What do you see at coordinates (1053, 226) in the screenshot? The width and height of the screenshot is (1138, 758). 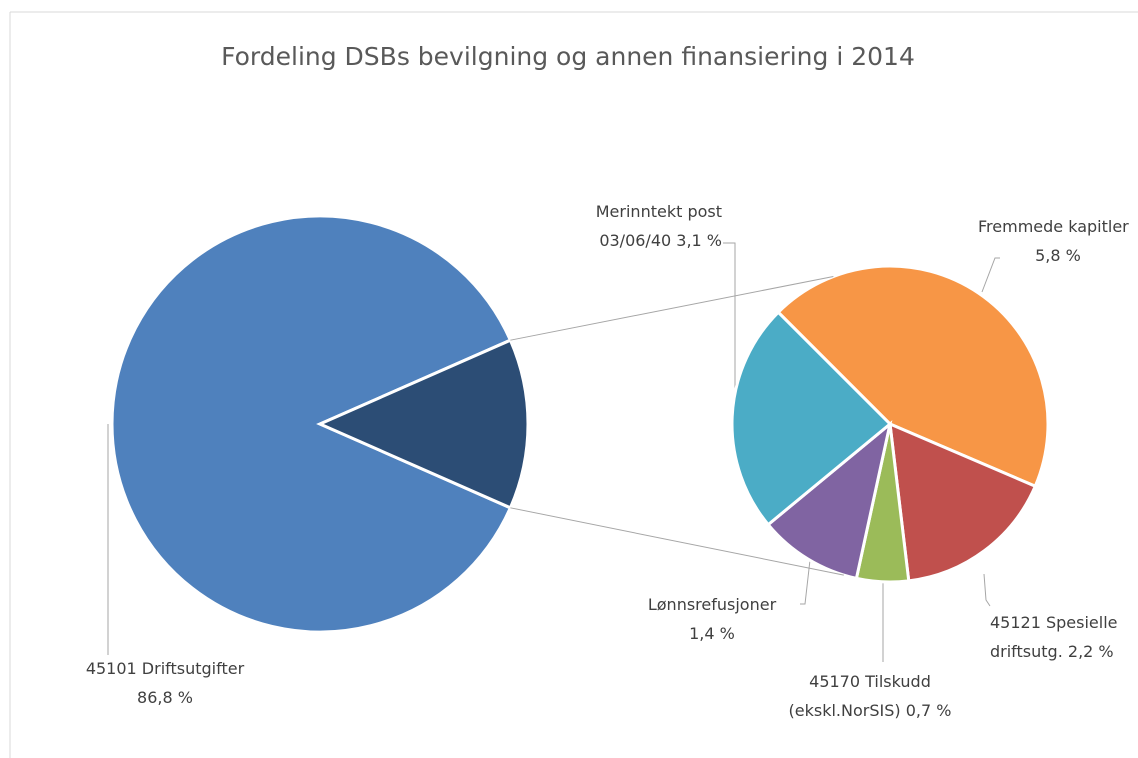 I see `category-label: Fremmede kapitler` at bounding box center [1053, 226].